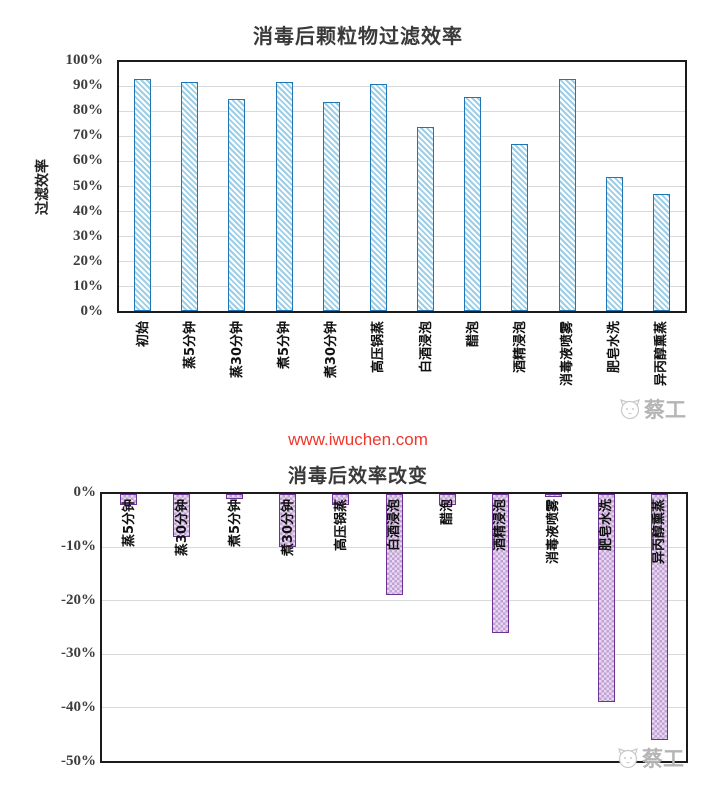 This screenshot has width=716, height=803. What do you see at coordinates (88, 235) in the screenshot?
I see `y-tick-label: 30%` at bounding box center [88, 235].